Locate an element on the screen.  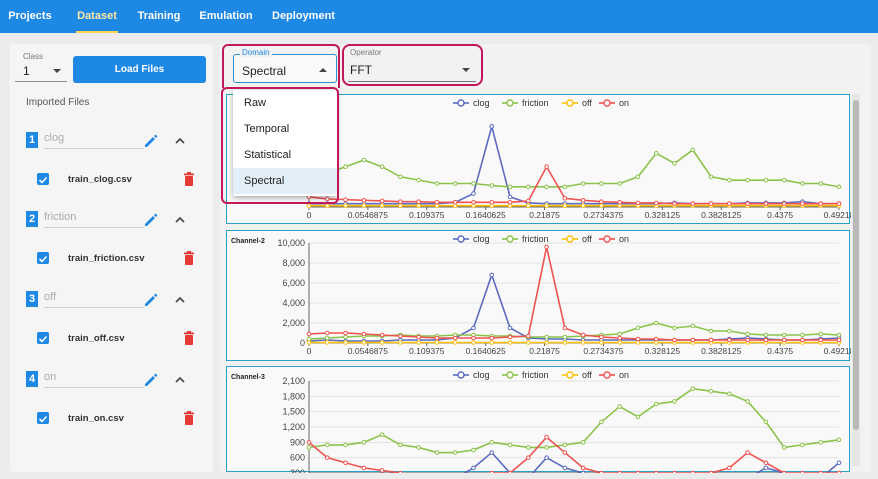
file-name: train_clog.csv is located at coordinates (100, 179).